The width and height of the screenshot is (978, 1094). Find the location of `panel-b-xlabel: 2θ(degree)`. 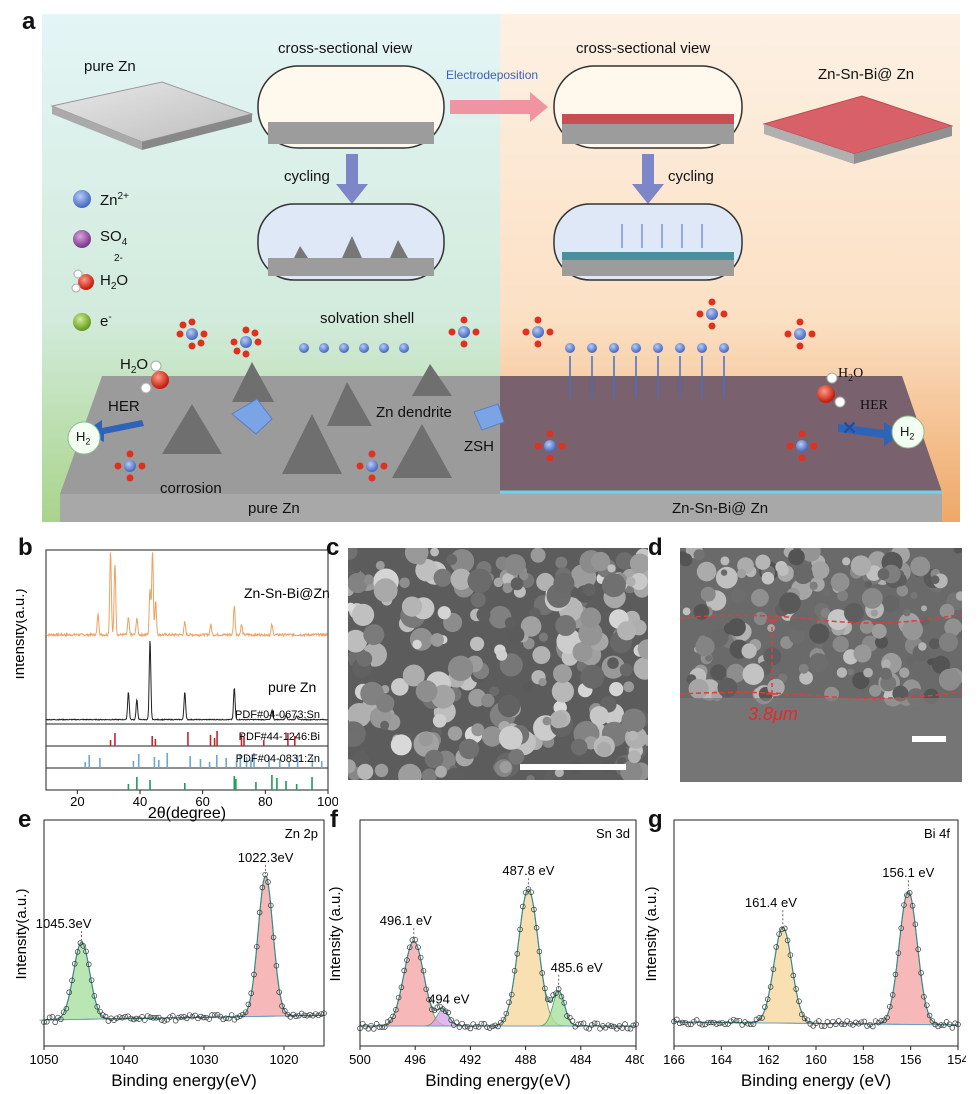

panel-b-xlabel: 2θ(degree) is located at coordinates (187, 813).